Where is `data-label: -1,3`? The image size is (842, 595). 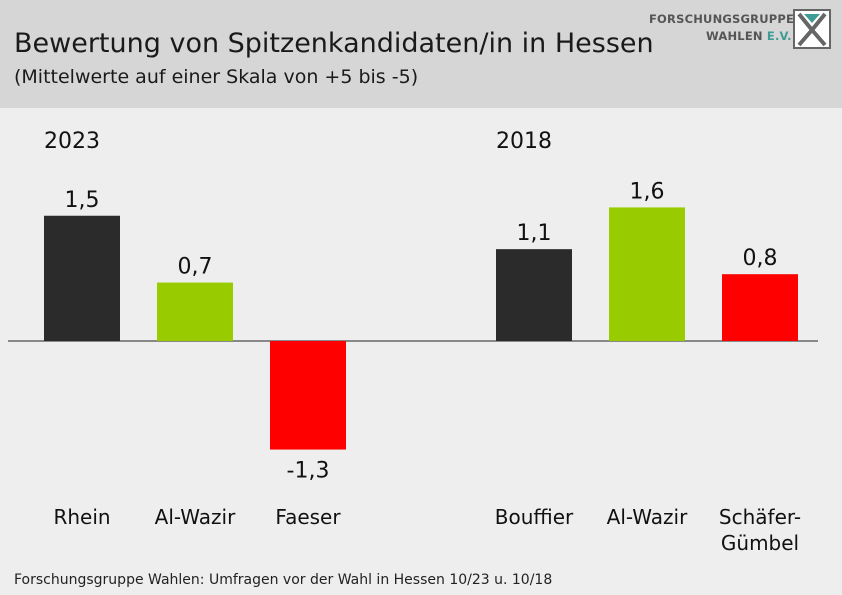 data-label: -1,3 is located at coordinates (308, 471).